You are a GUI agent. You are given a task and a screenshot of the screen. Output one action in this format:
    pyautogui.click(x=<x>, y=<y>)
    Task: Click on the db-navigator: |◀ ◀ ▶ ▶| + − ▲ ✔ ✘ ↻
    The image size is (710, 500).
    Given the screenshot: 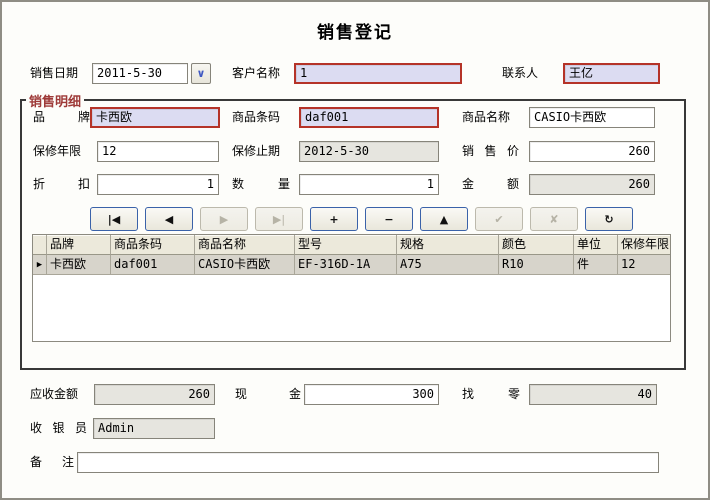 What is the action you would take?
    pyautogui.click(x=361, y=219)
    